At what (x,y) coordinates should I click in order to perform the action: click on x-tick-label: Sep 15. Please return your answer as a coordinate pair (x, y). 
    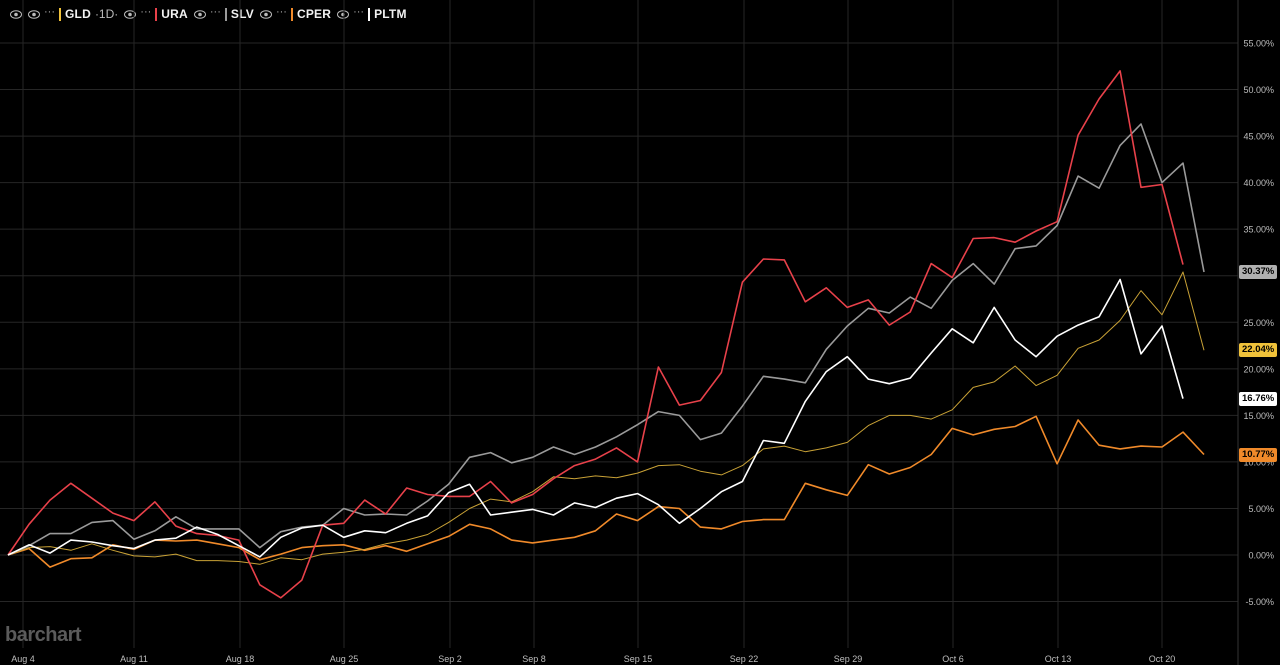
    Looking at the image, I should click on (638, 659).